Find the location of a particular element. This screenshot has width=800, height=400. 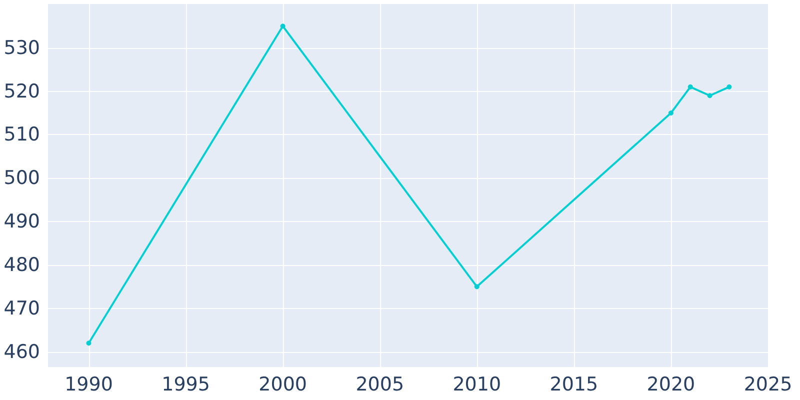

x-tick-label: 1990 is located at coordinates (88, 385).